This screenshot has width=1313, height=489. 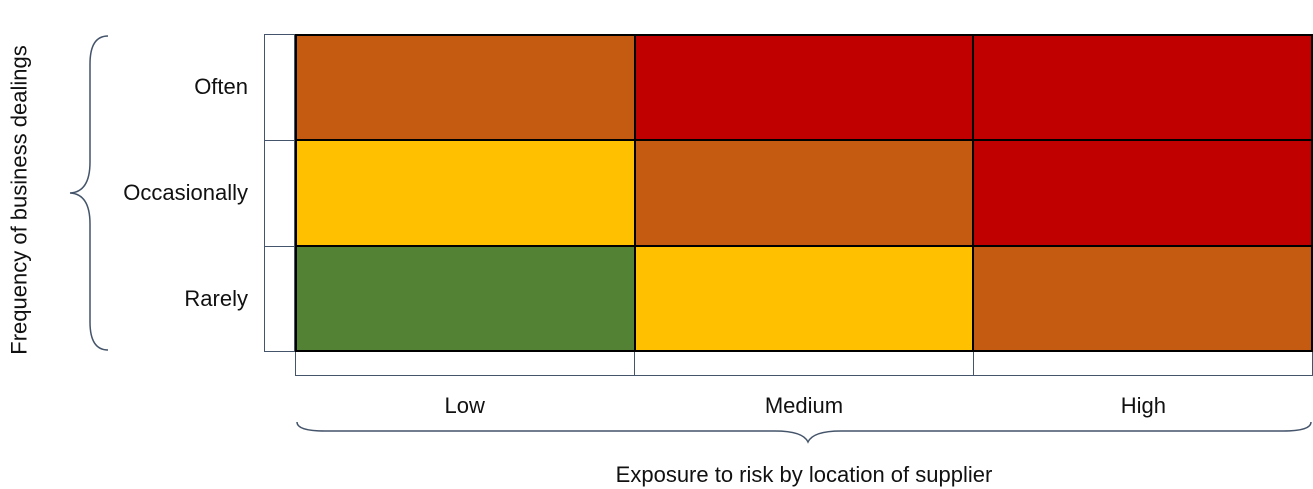 What do you see at coordinates (221, 86) in the screenshot?
I see `row-label-often: Often` at bounding box center [221, 86].